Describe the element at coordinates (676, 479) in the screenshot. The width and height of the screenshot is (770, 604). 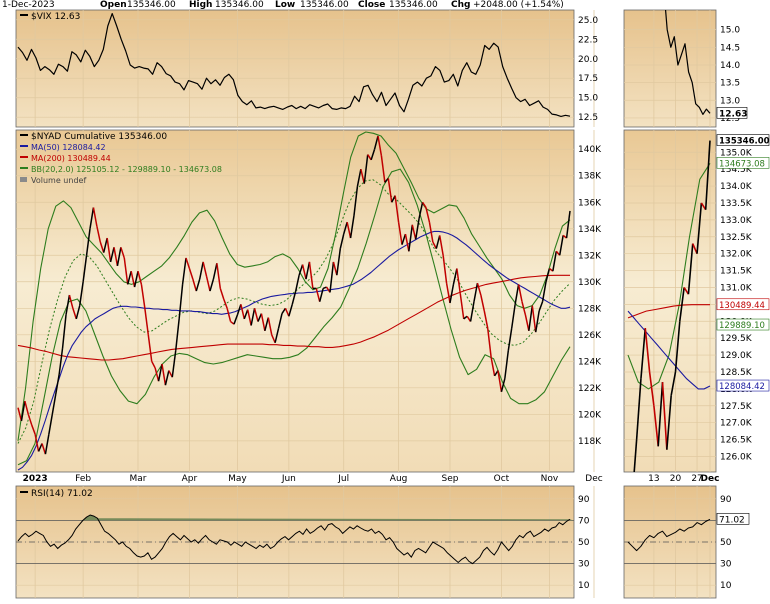
I see `zoom-x-tick-label: 20` at that location.